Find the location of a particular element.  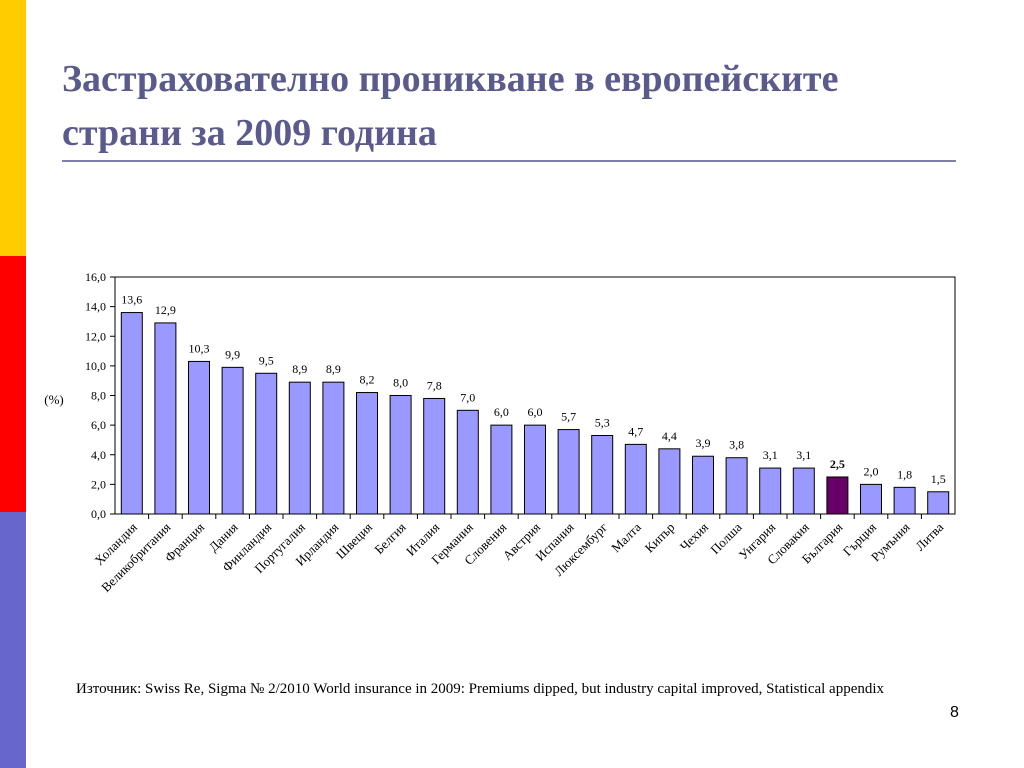

y-tick-label: 2,0 is located at coordinates (98, 484).